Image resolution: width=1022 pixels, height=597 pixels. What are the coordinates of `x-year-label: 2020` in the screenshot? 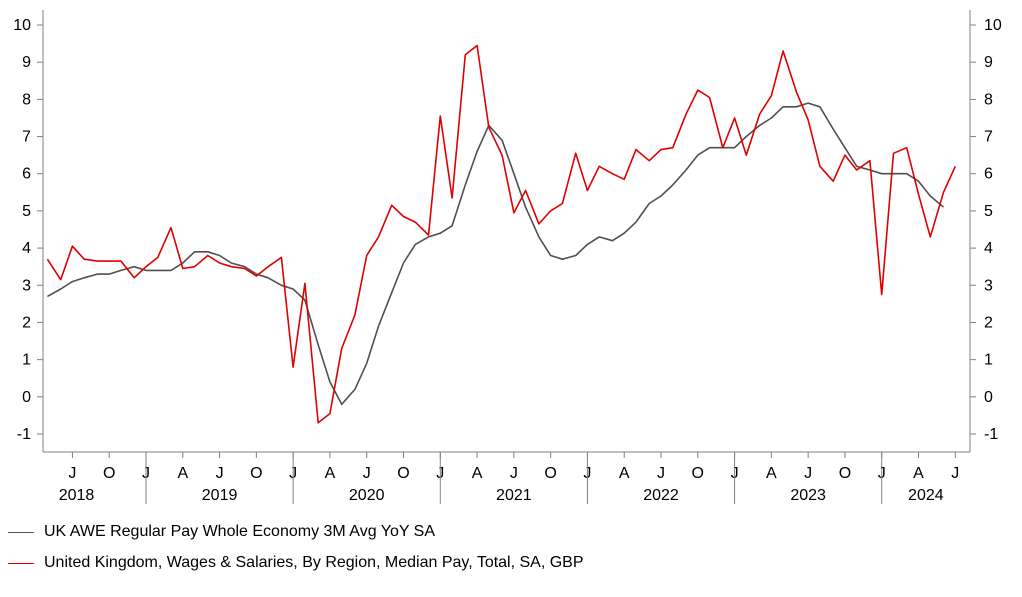 It's located at (367, 495).